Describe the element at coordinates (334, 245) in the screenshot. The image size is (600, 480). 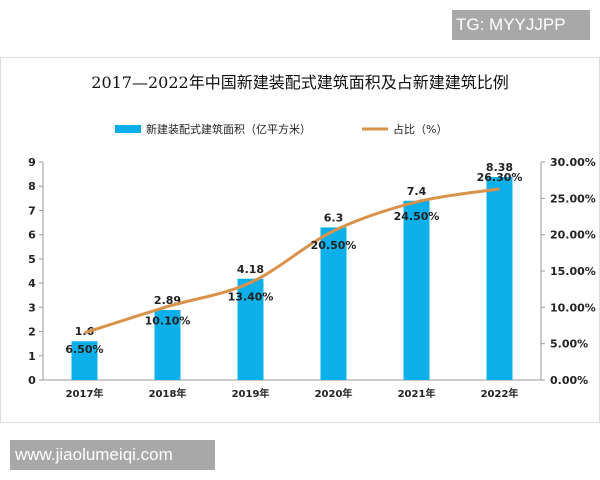
I see `line-value-label: 20.50%` at that location.